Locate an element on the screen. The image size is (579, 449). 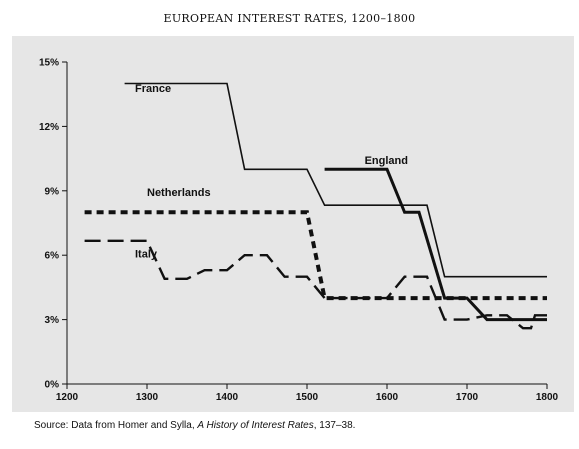
x-tick-label: 1300 is located at coordinates (147, 397).